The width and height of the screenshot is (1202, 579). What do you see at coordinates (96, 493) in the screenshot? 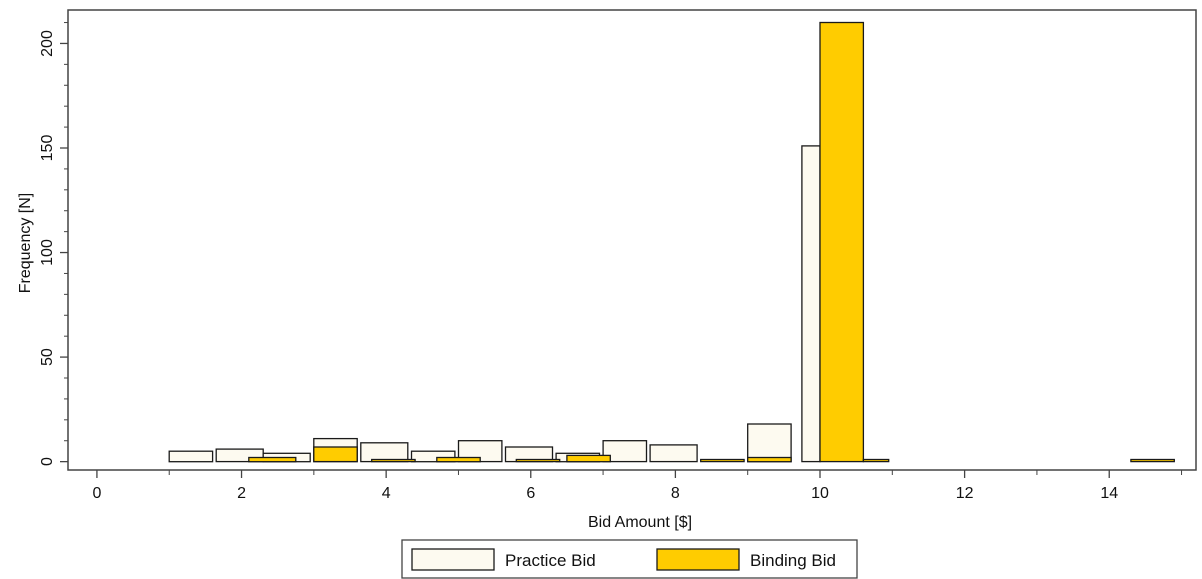
I see `x-tick-label-0: 0` at bounding box center [96, 493].